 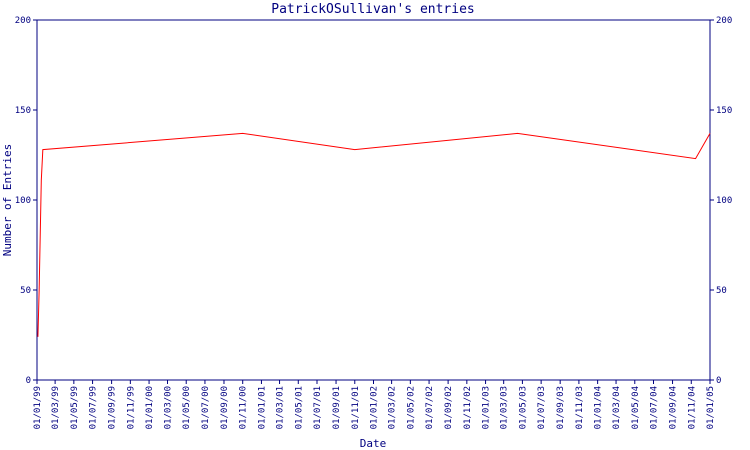 I want to click on x-tick-label: 01/03/01, so click(x=281, y=407).